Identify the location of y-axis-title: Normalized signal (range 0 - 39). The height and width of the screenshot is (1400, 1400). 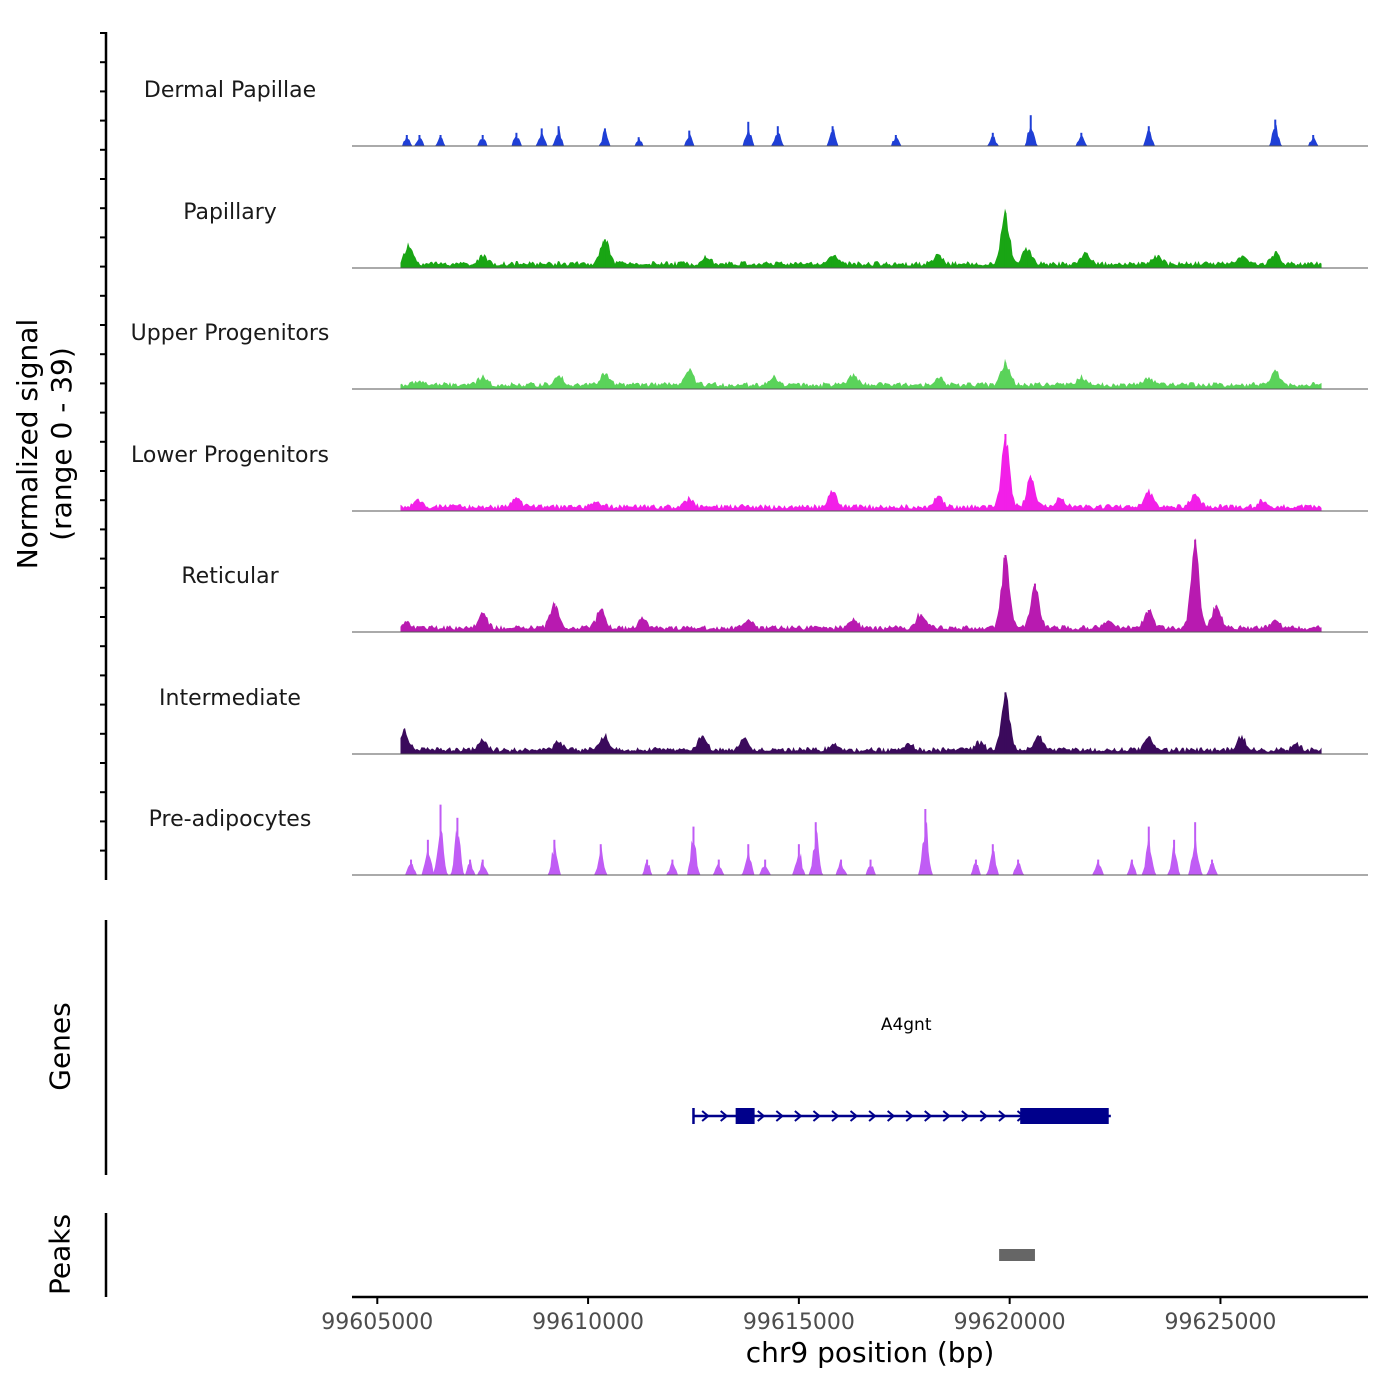
(45, 444).